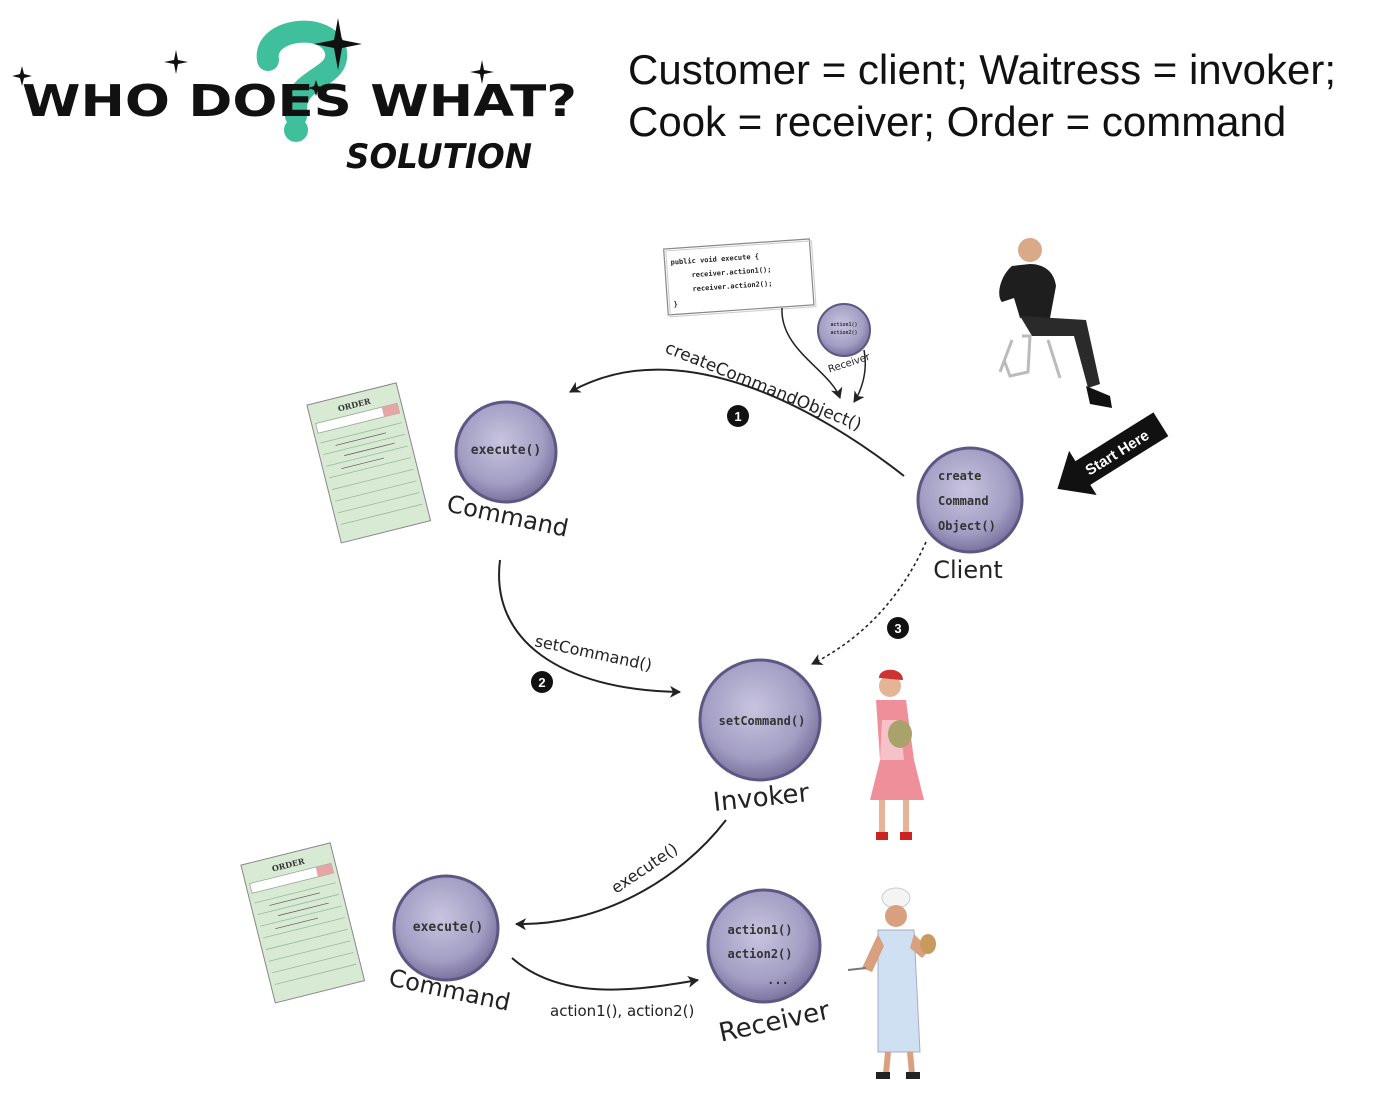 Image resolution: width=1378 pixels, height=1103 pixels. I want to click on step-badge-1: 1, so click(738, 416).